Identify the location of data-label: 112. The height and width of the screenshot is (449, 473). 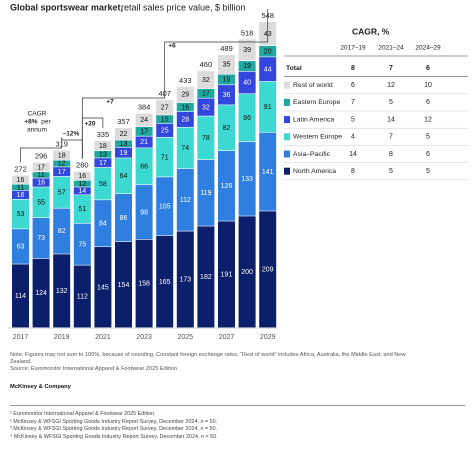
(185, 200).